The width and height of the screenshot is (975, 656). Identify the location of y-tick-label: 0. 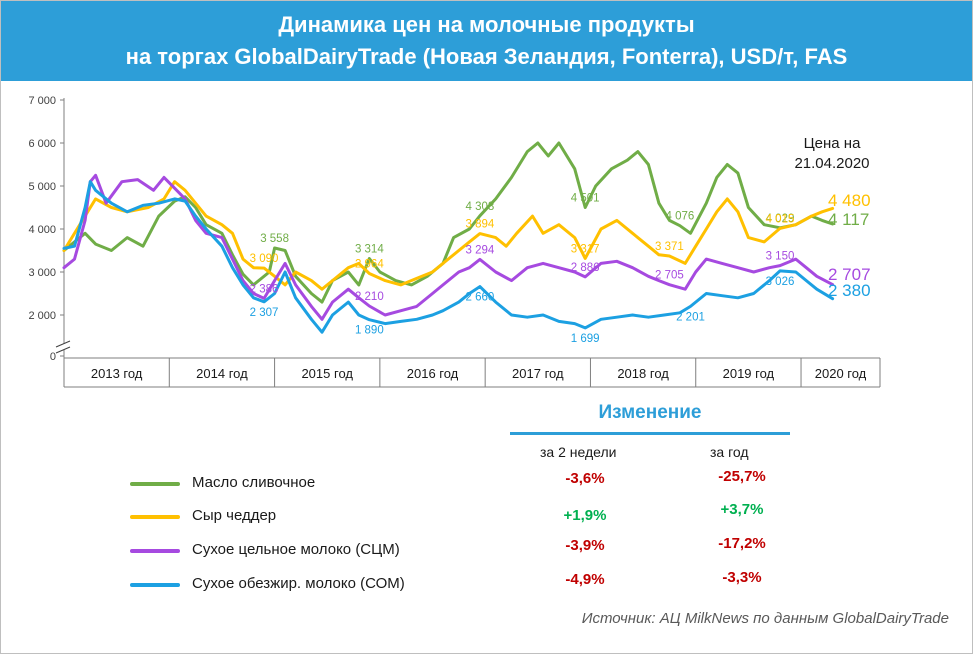
(53, 357).